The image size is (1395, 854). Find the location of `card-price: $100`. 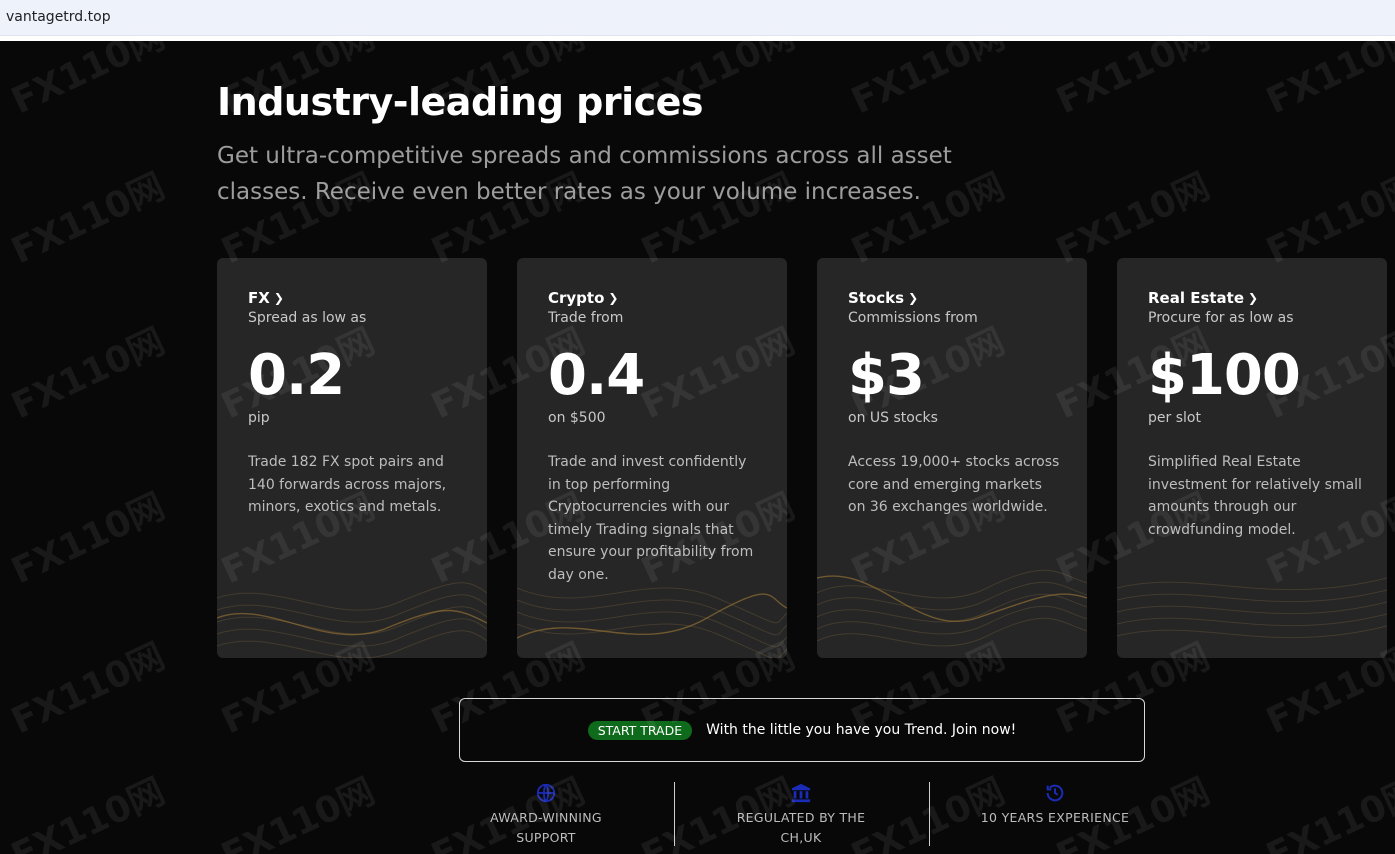

card-price: $100 is located at coordinates (1224, 375).